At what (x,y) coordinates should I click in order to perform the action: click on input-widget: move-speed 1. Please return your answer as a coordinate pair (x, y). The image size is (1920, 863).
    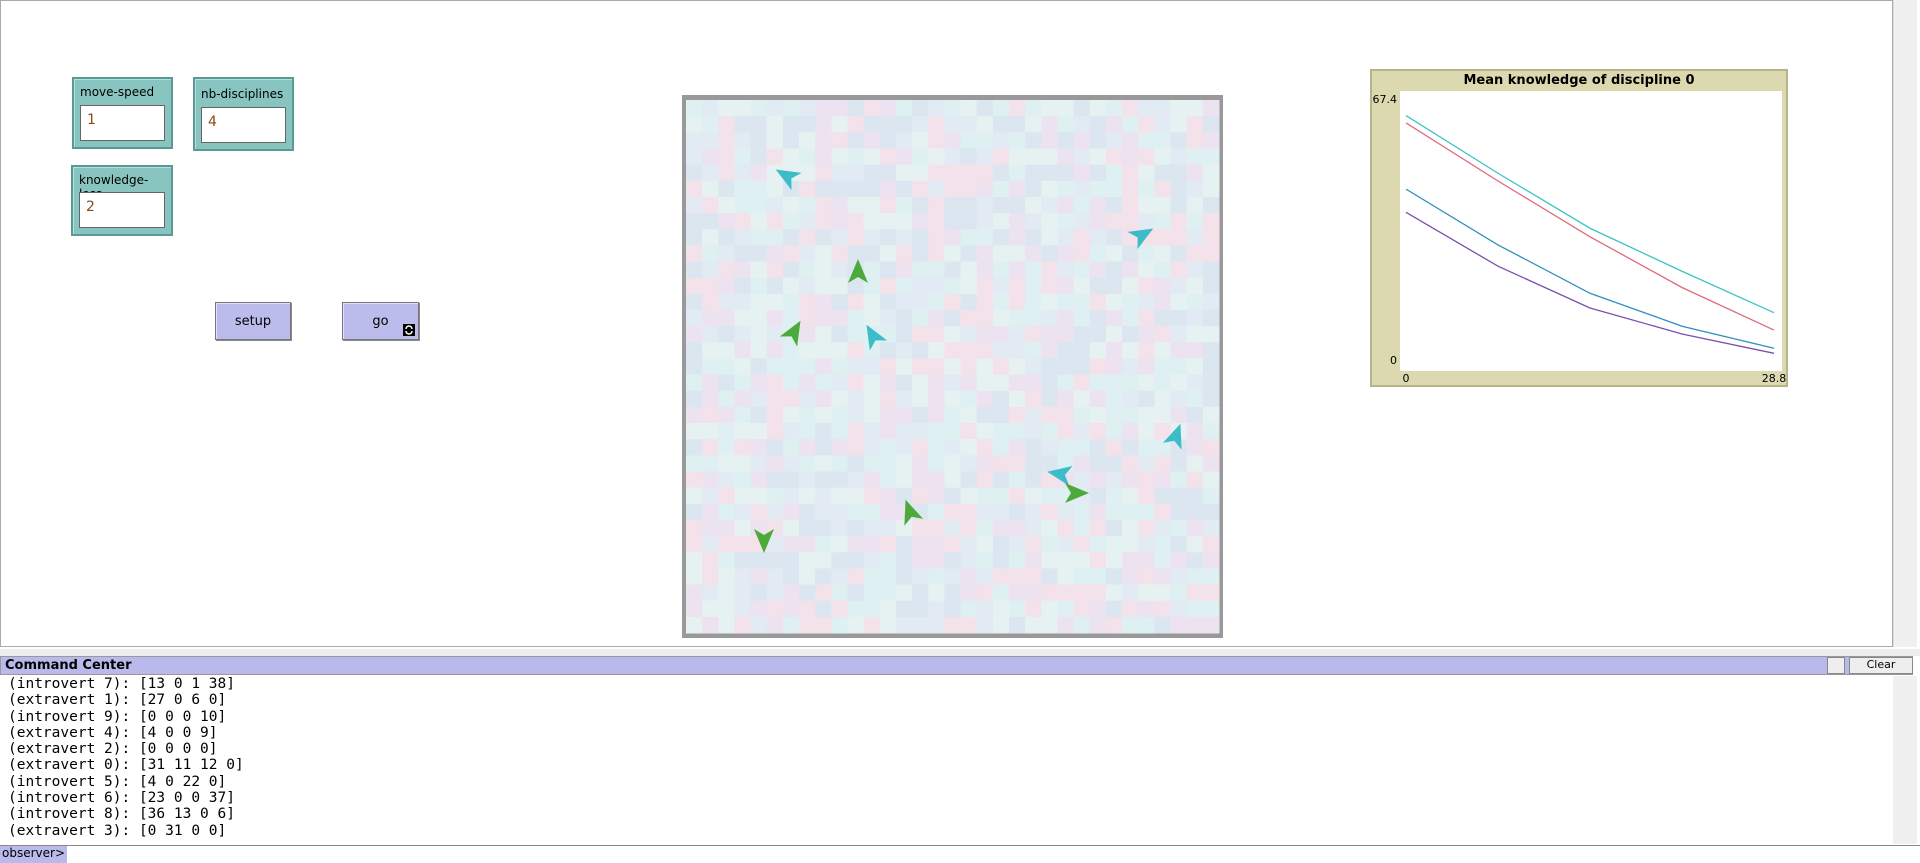
    Looking at the image, I should click on (122, 113).